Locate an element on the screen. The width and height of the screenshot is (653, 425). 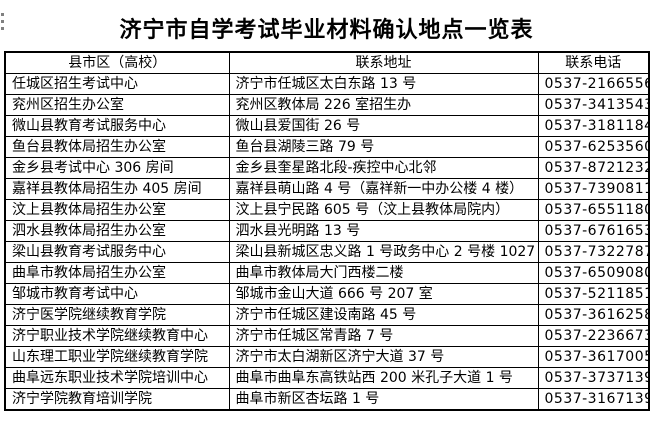
address-cell: 曲阜市新区杏坛路 1 号 is located at coordinates (383, 399).